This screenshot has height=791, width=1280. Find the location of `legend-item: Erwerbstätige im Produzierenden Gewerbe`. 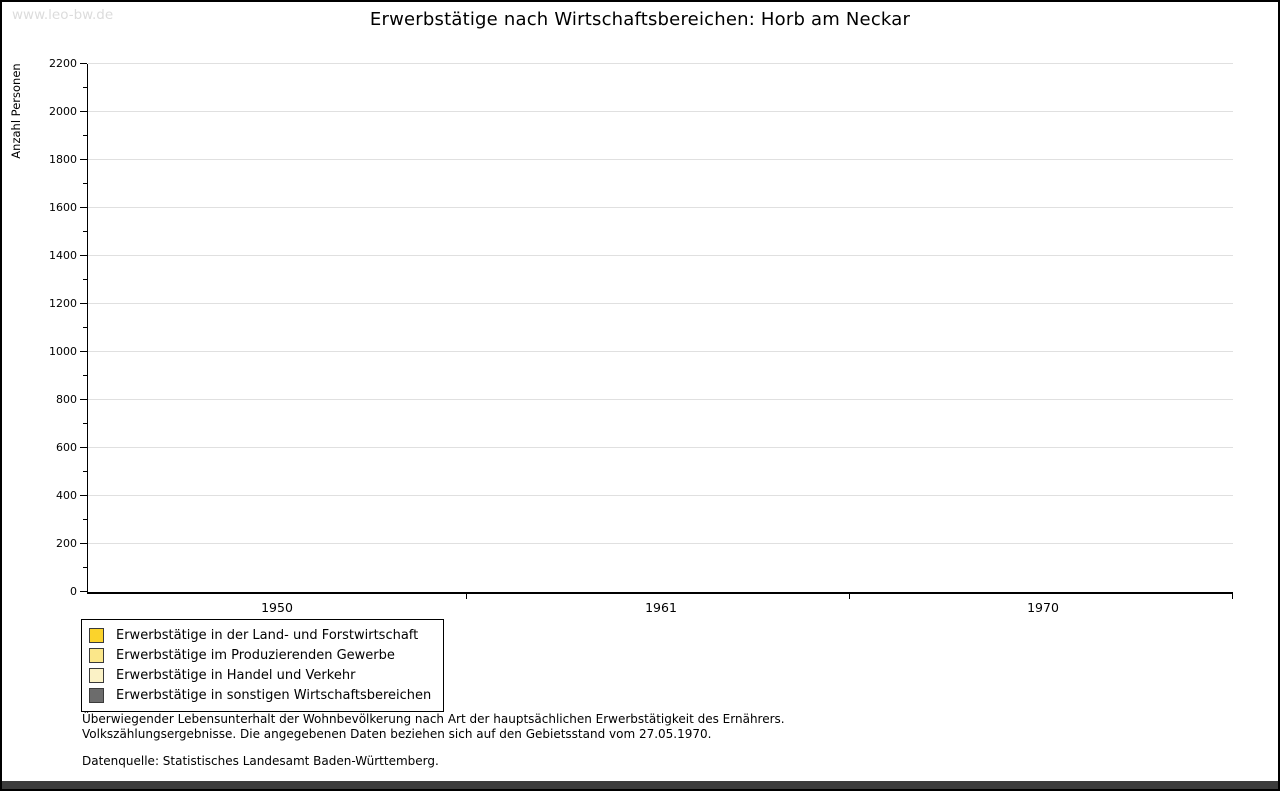

legend-item: Erwerbstätige im Produzierenden Gewerbe is located at coordinates (260, 655).